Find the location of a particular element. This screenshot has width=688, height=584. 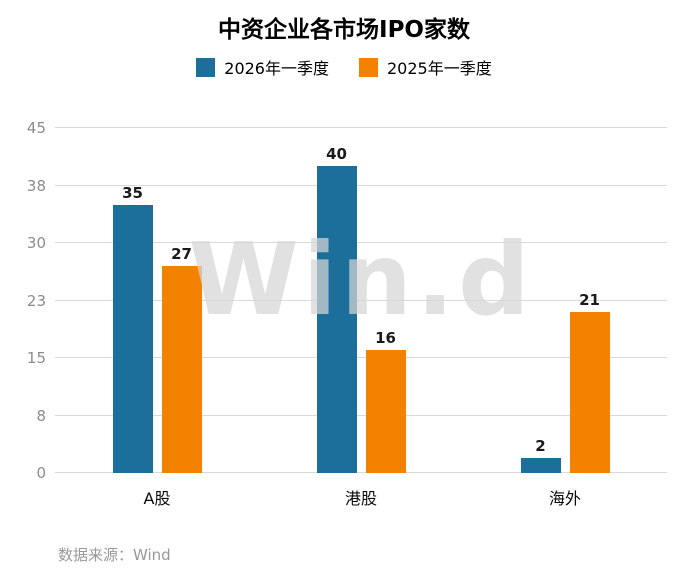

bar-column: 40 is located at coordinates (336, 300).